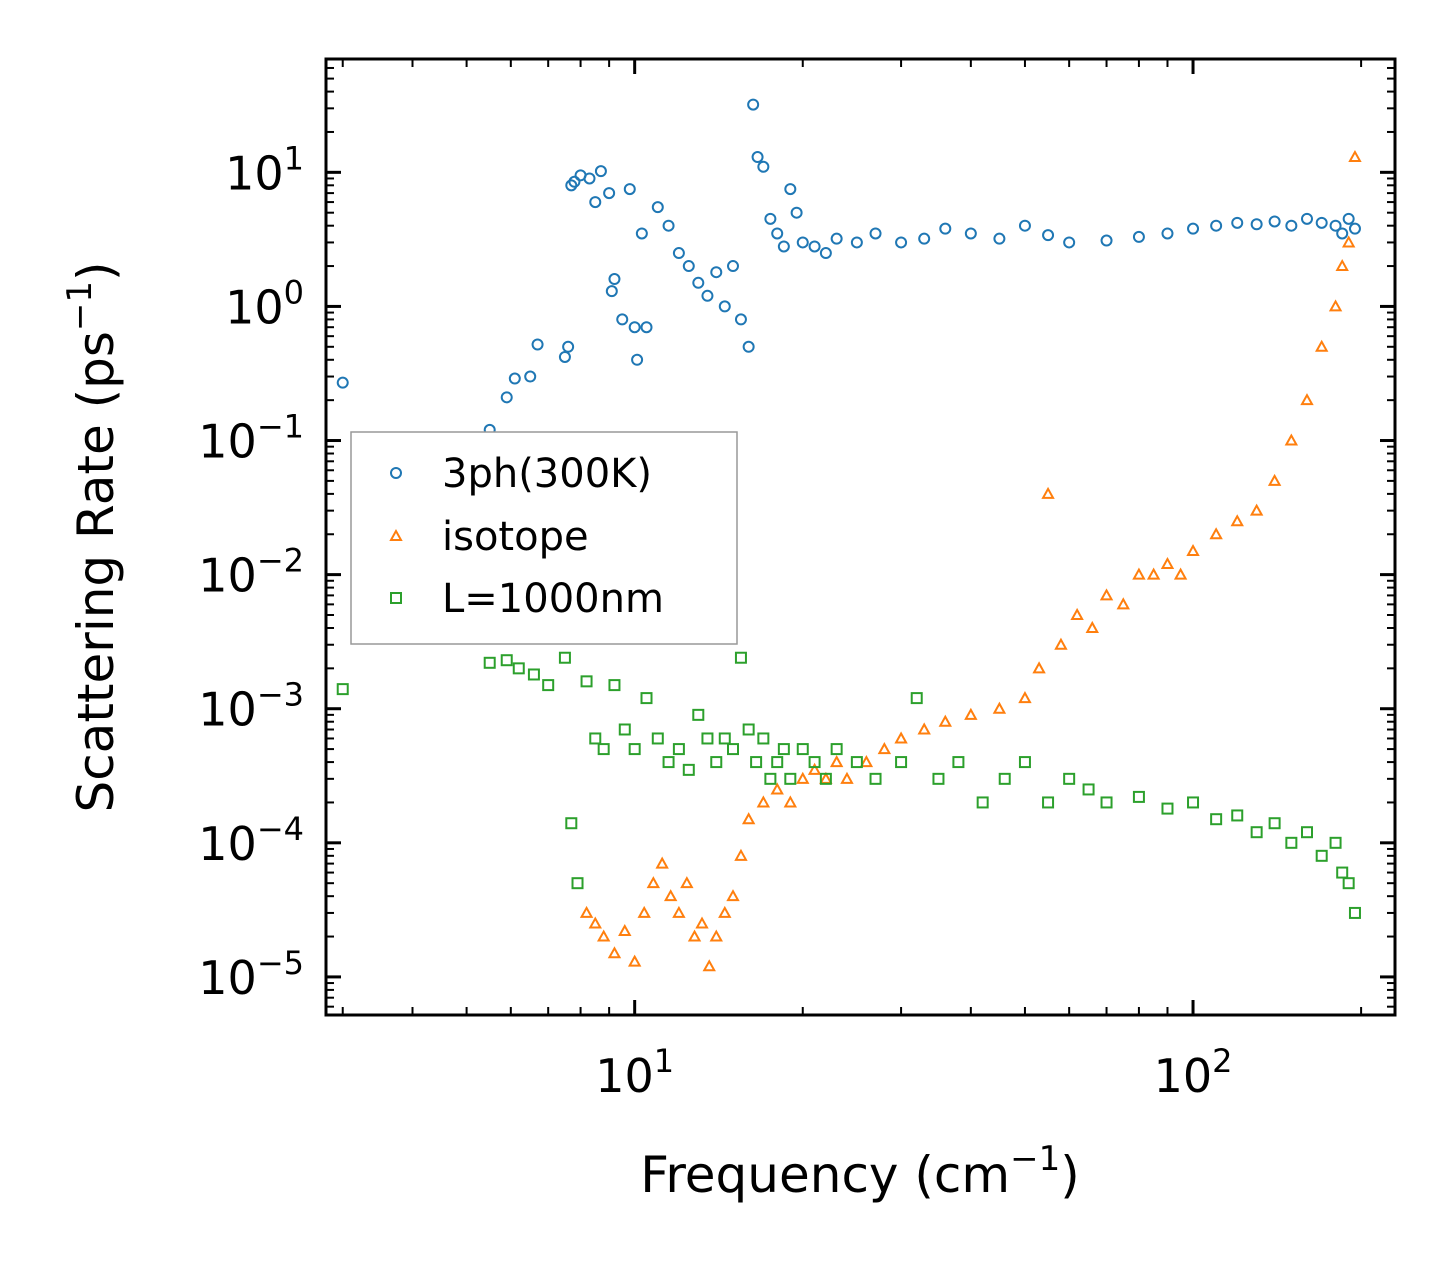  Describe the element at coordinates (396, 598) in the screenshot. I see `legend-marker-l1000nm` at that location.